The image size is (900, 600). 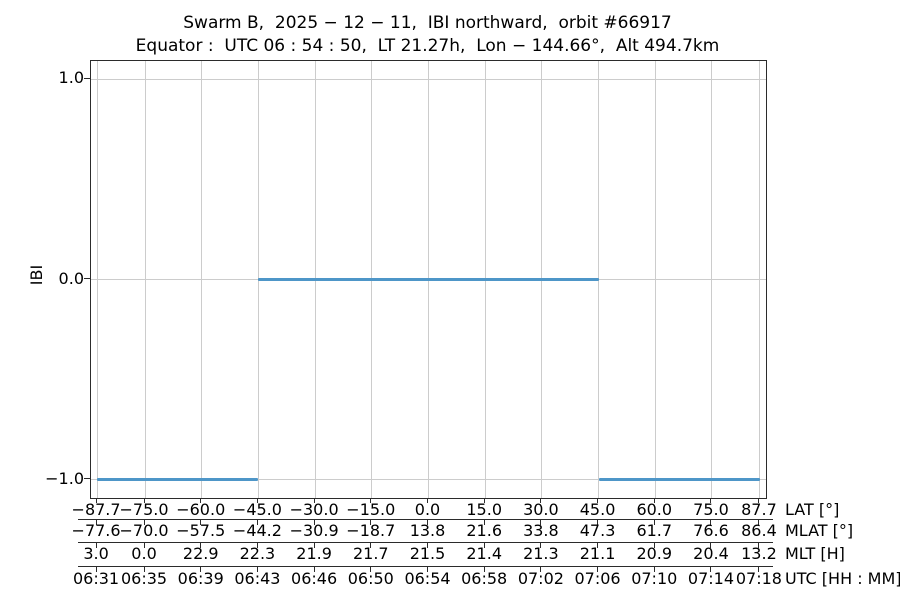 I want to click on x-tick-label: 15.0, so click(x=484, y=509).